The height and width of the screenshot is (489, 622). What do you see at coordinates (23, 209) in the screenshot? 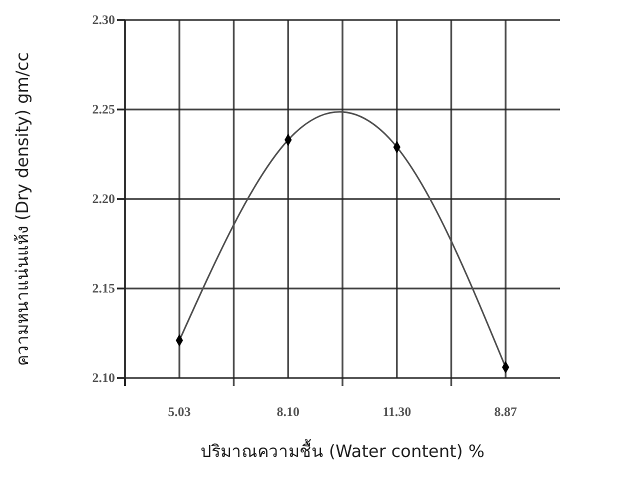
I see `y-axis-title: ความหนาแน่นแห้ง (Dry density) gm/cc` at bounding box center [23, 209].